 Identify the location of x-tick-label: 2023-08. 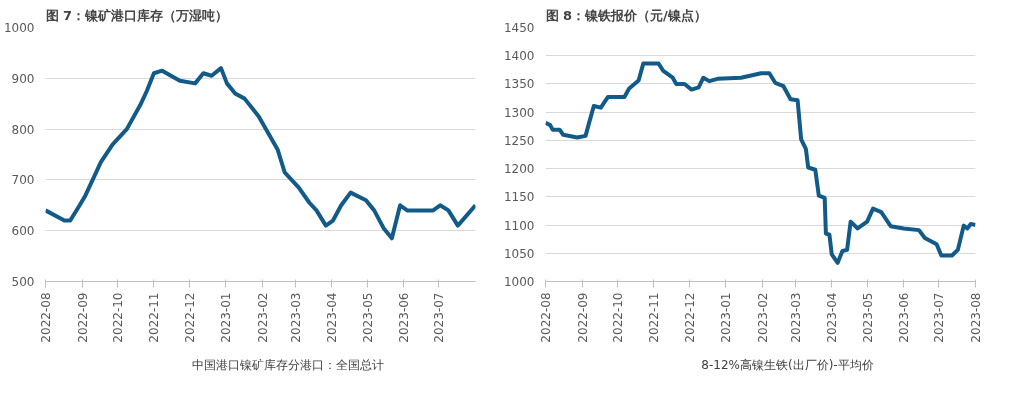
(976, 317).